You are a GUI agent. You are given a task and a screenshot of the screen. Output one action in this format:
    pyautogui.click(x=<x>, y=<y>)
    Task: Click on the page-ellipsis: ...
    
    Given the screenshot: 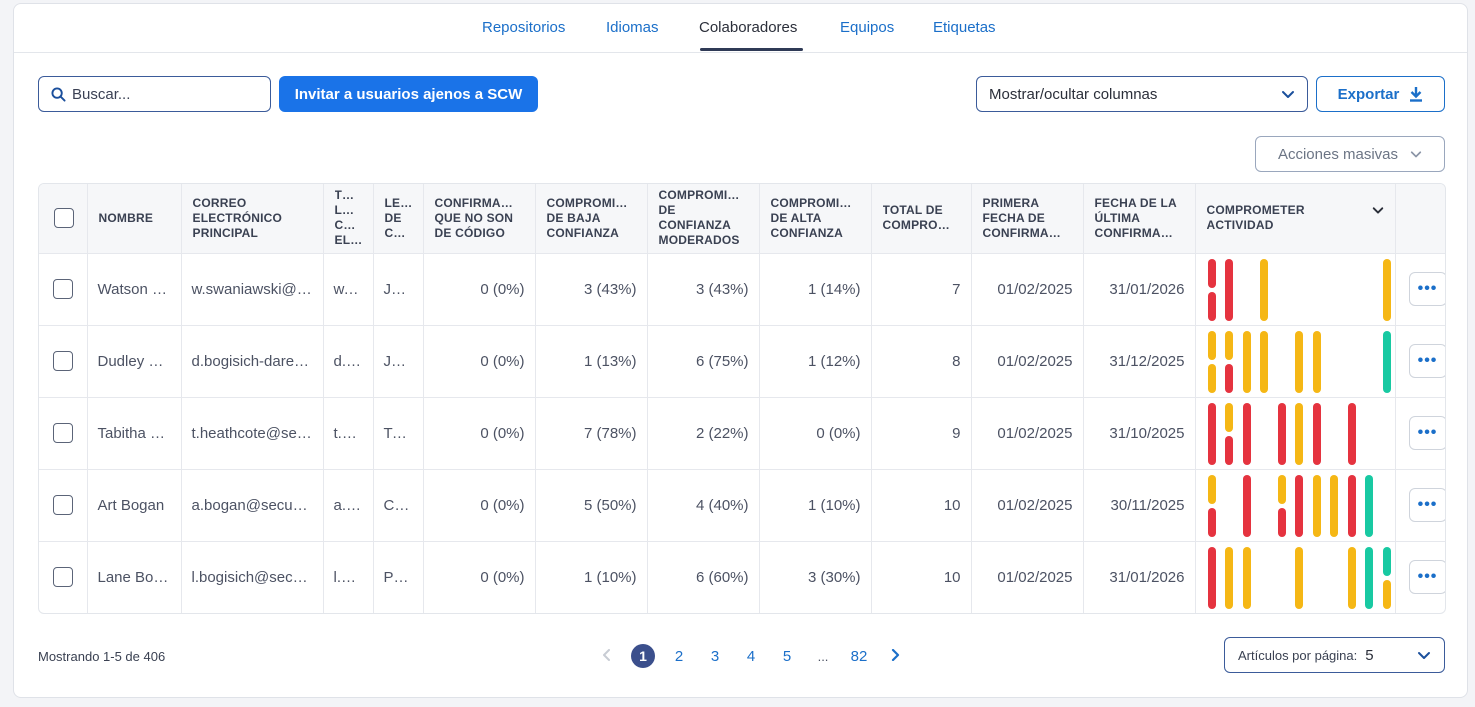 What is the action you would take?
    pyautogui.click(x=823, y=656)
    